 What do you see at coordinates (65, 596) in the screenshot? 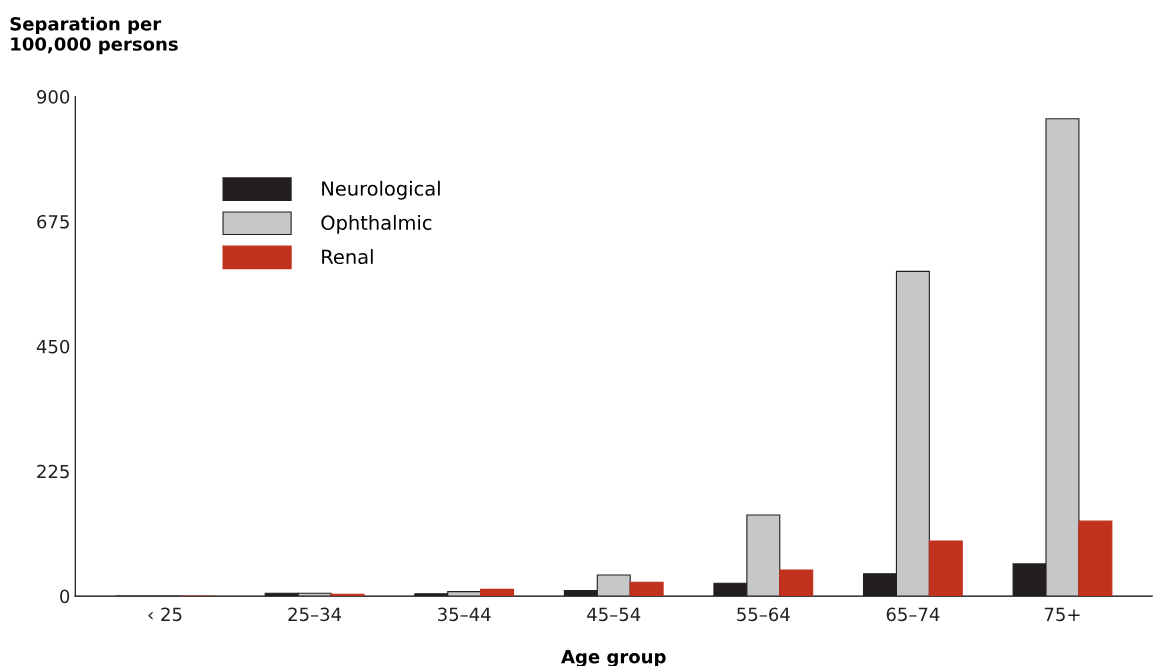
I see `y-tick-label: 0` at bounding box center [65, 596].